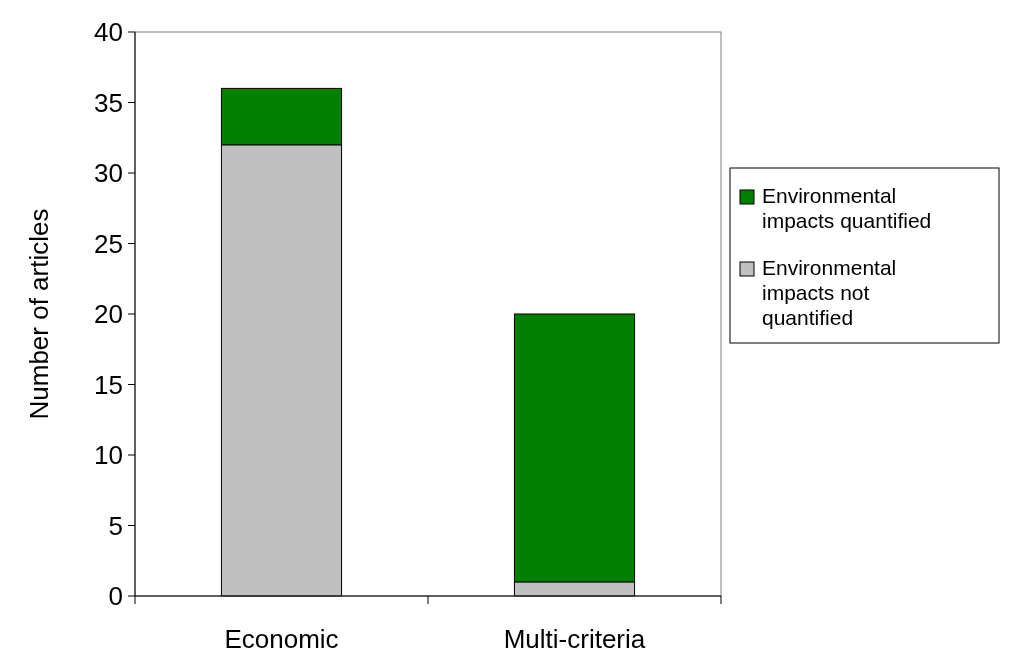  Describe the element at coordinates (108, 455) in the screenshot. I see `y-tick-label: 10` at that location.